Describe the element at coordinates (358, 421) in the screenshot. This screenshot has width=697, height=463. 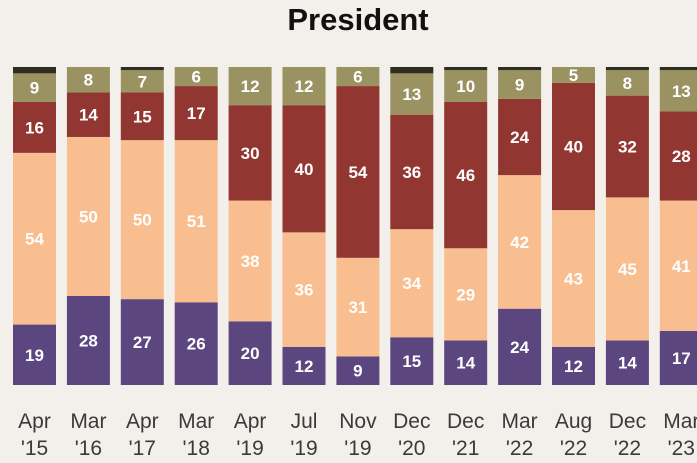
I see `x-tick-label: Nov` at that location.